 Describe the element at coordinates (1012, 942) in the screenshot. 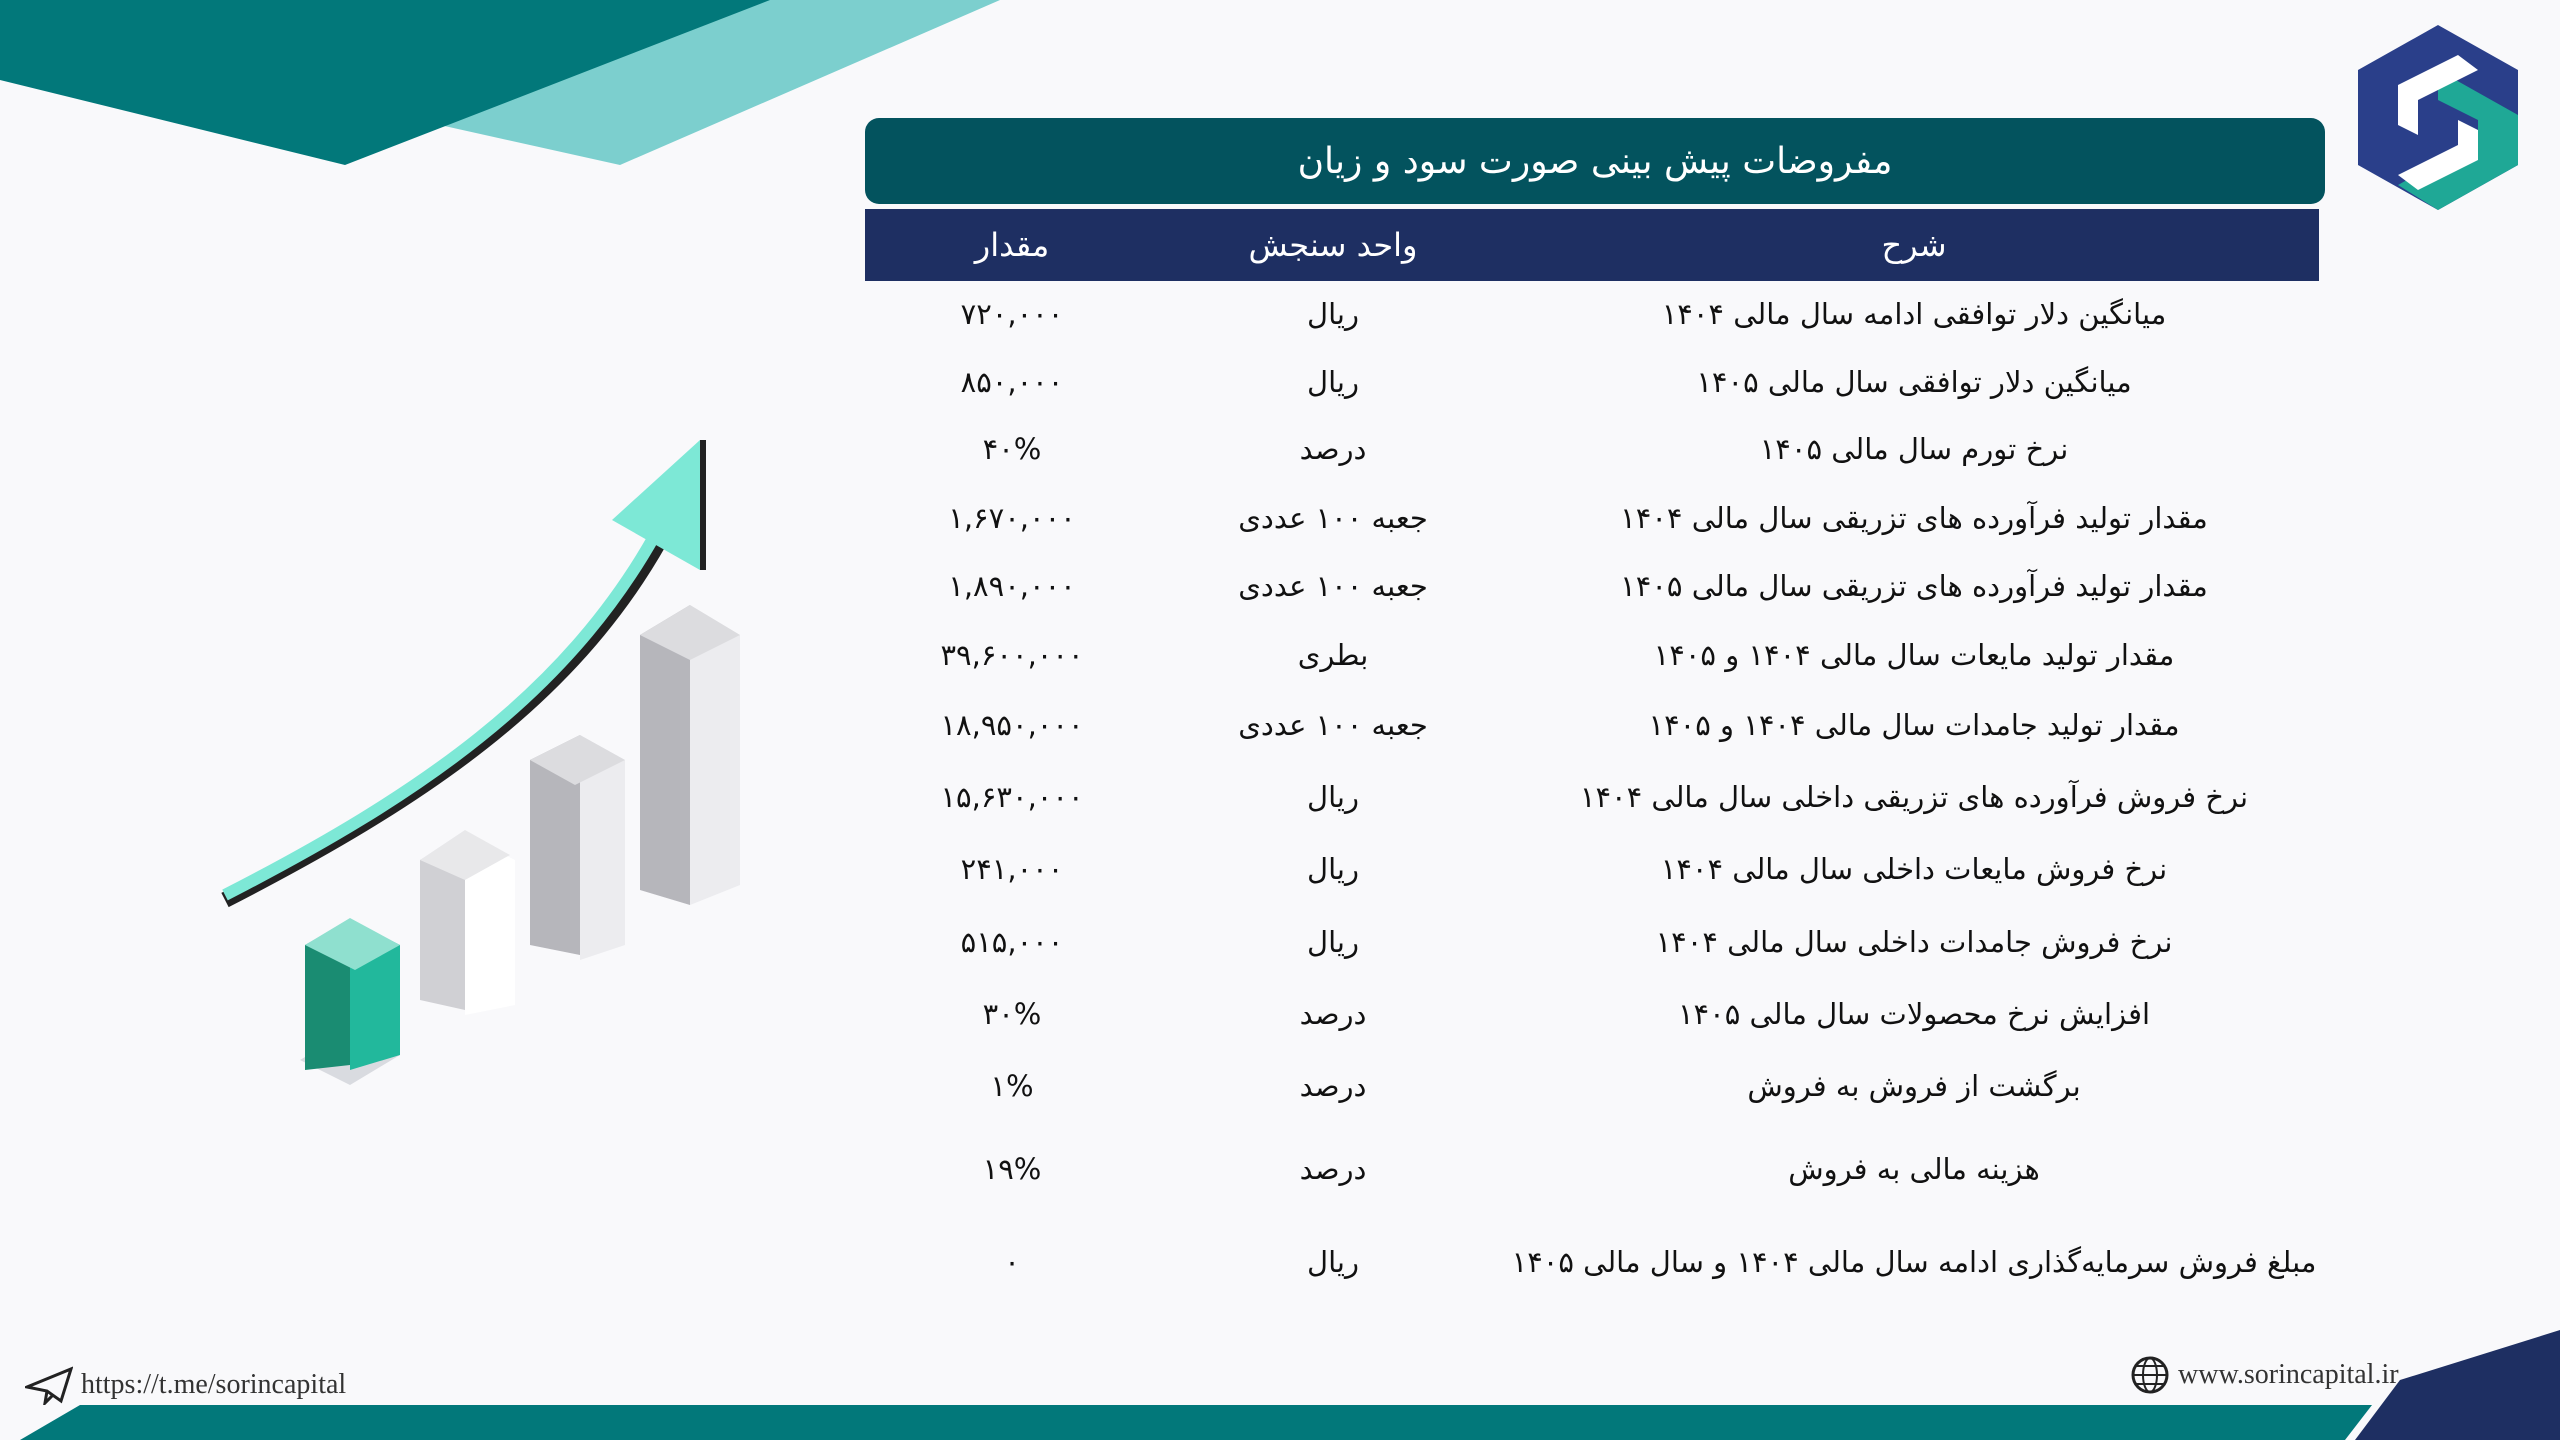

I see `row-amount: ۵۱۵,۰۰۰` at that location.